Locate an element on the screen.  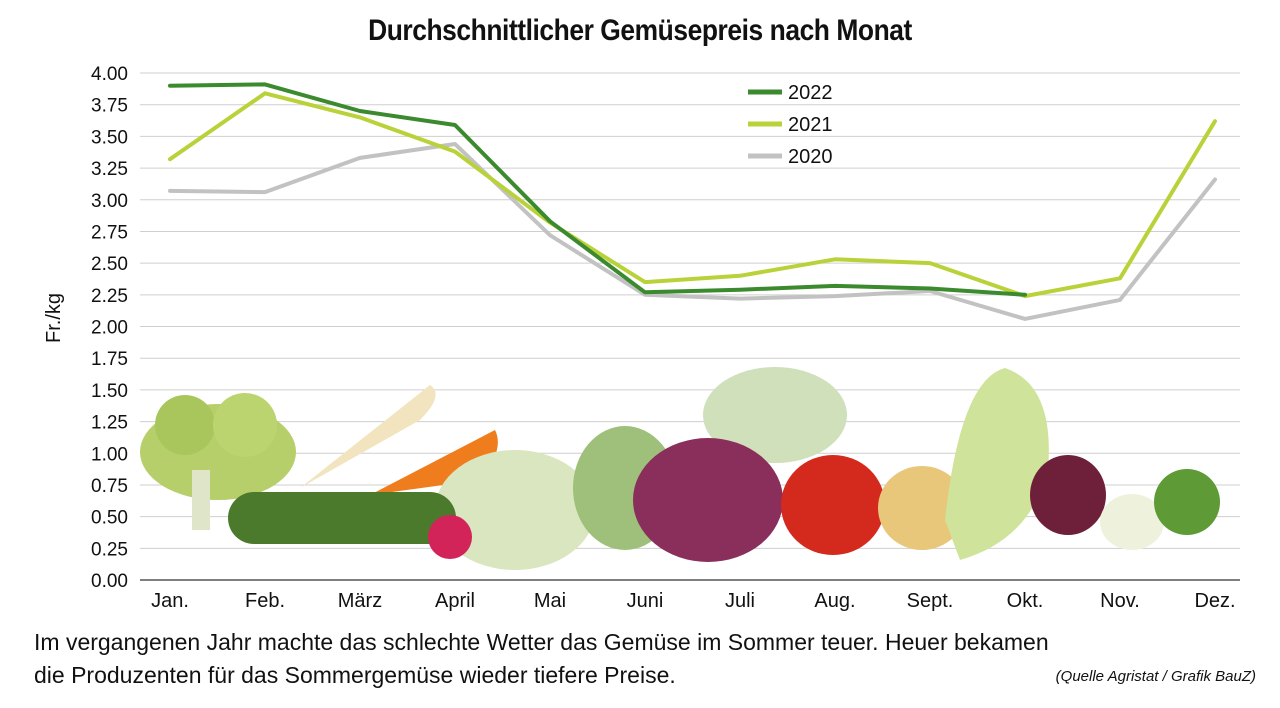
red-cabbage-illustration is located at coordinates (708, 500).